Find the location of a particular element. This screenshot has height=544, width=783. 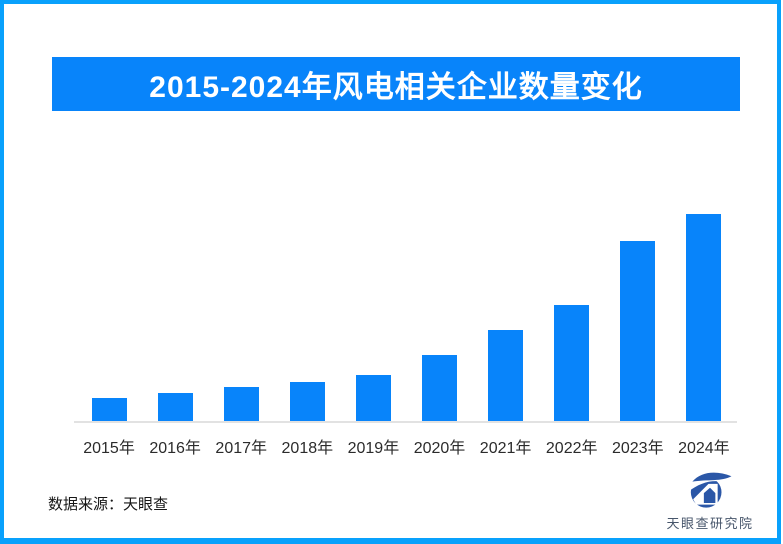

x-axis-label: 2024年 is located at coordinates (704, 448).